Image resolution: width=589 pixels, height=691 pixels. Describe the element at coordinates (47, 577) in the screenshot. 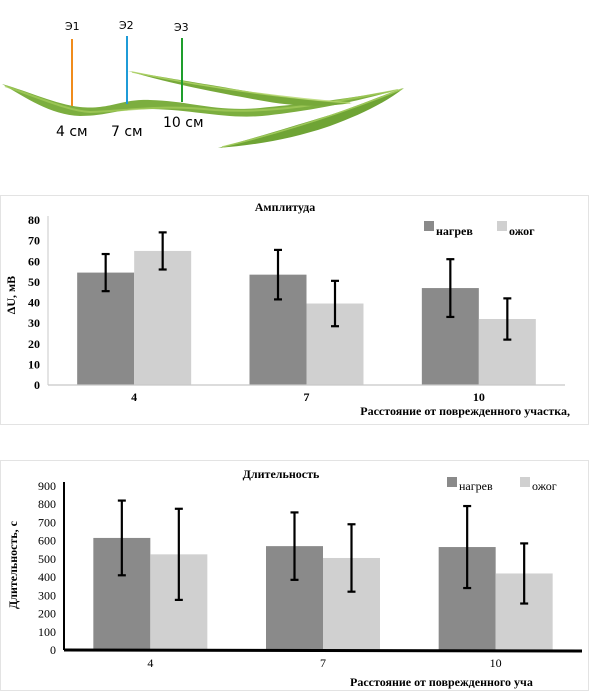

I see `y-tick-label: 400` at that location.